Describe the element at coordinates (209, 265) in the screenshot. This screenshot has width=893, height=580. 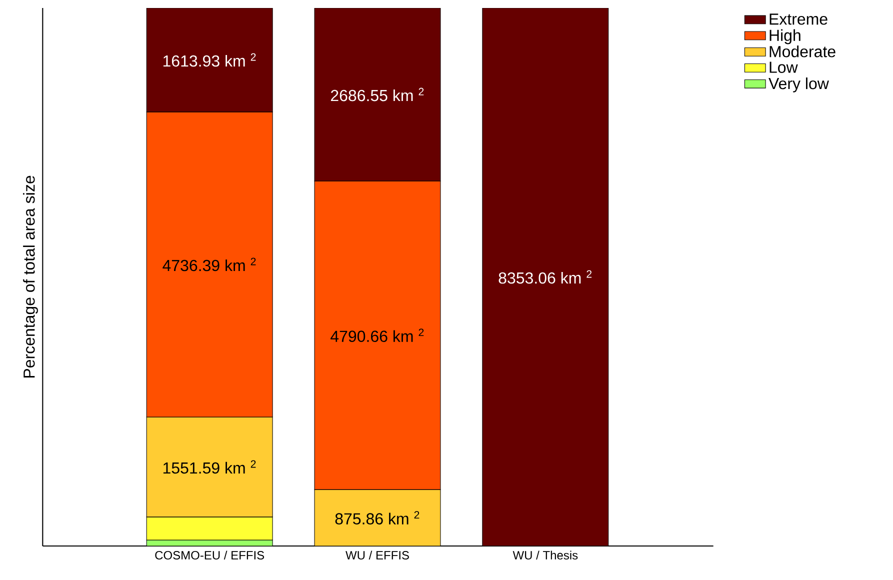
I see `data-label: 4736.39 km $^{2}$` at that location.